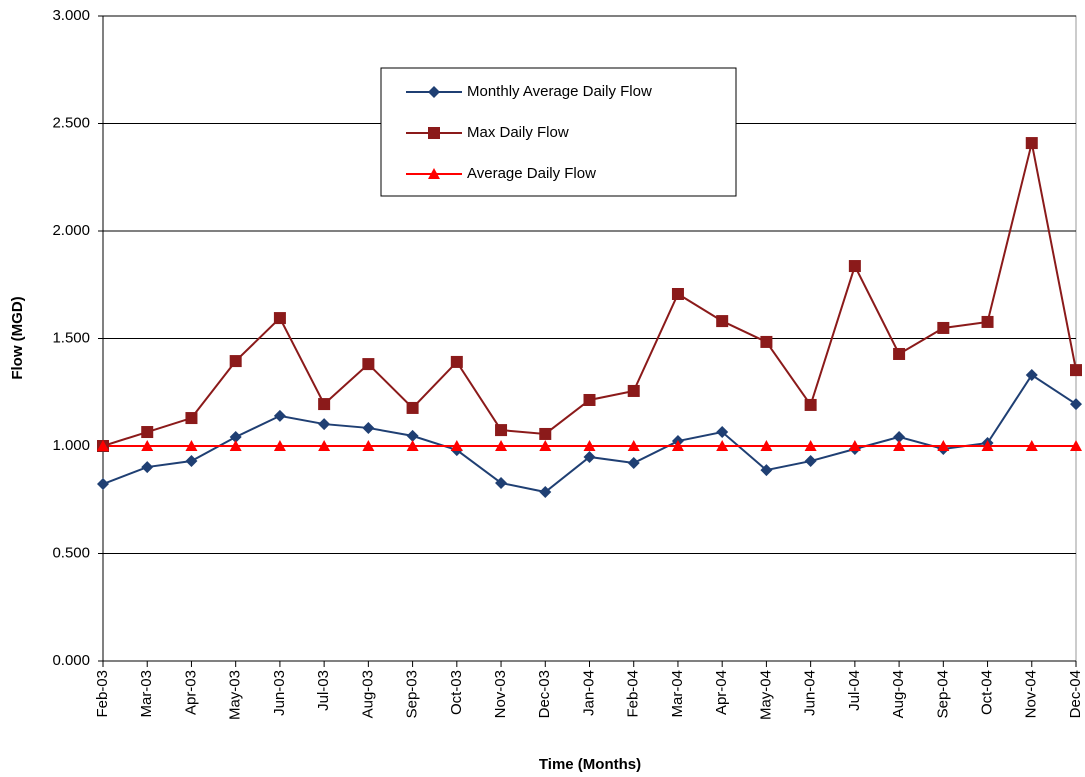 The width and height of the screenshot is (1085, 777). Describe the element at coordinates (531, 173) in the screenshot. I see `legend-label: Average Daily Flow` at that location.